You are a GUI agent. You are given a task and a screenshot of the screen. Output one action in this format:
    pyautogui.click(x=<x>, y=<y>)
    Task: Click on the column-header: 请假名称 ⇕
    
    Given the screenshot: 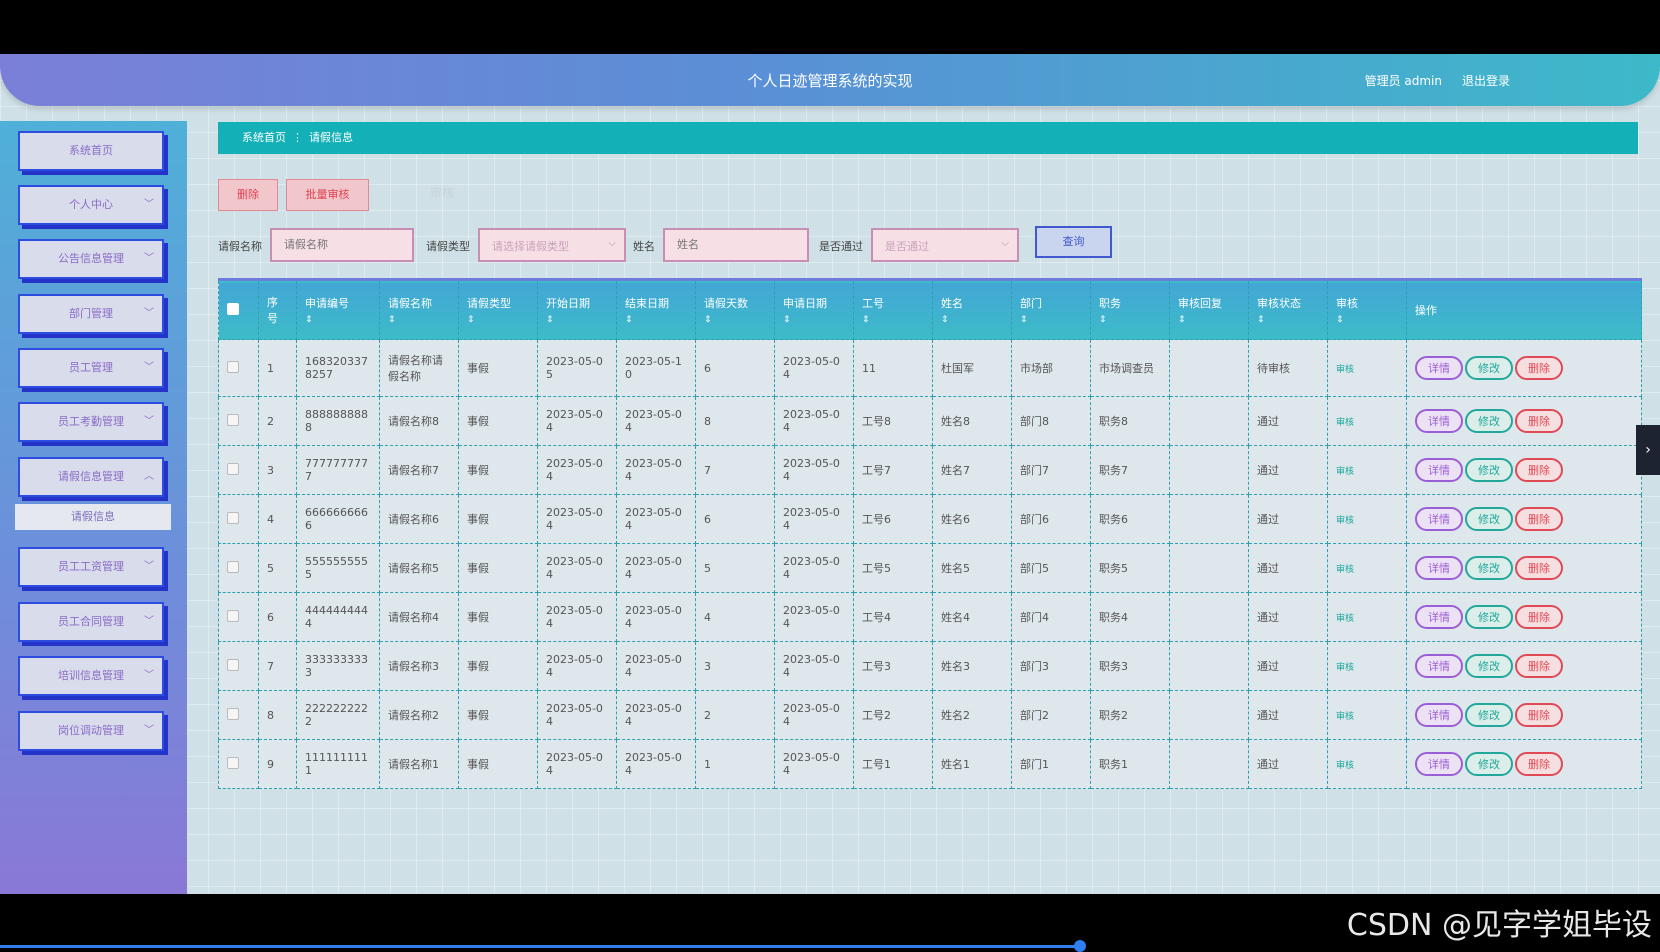 What is the action you would take?
    pyautogui.click(x=419, y=309)
    